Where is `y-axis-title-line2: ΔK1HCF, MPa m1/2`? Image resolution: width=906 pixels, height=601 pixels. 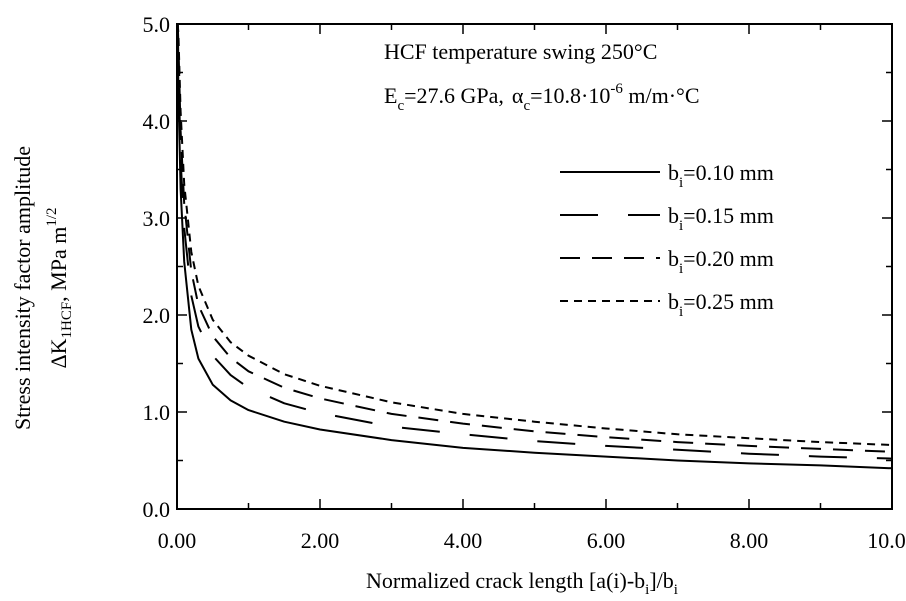
y-axis-title-line2: ΔK1HCF, MPa m1/2 is located at coordinates (59, 287).